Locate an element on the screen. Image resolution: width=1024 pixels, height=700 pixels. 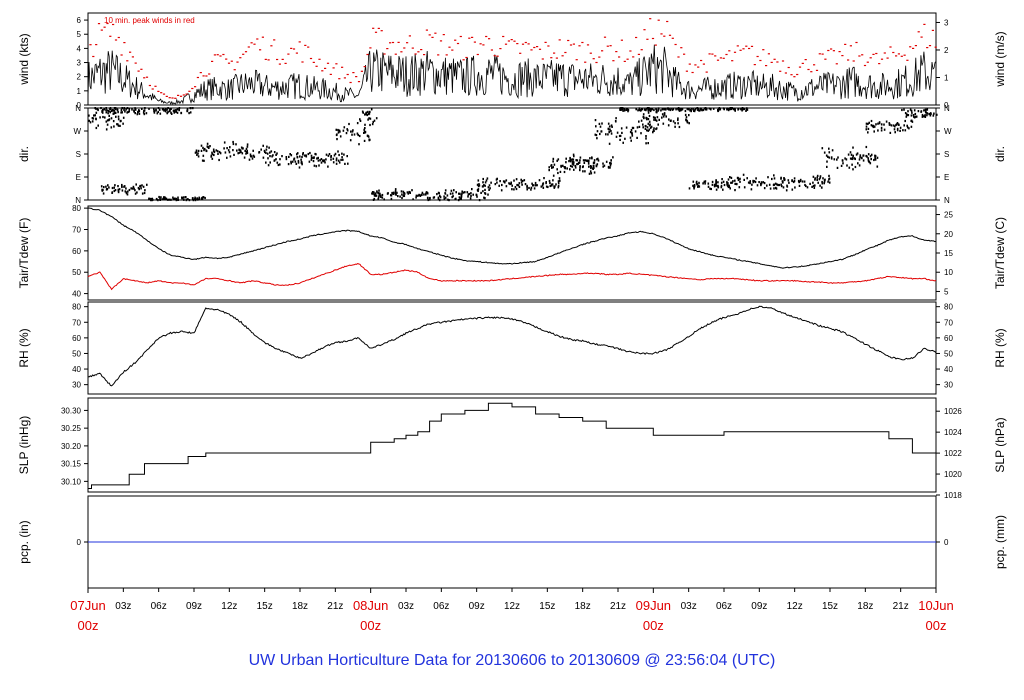
x-day-label: 10Jun is located at coordinates (935, 605).